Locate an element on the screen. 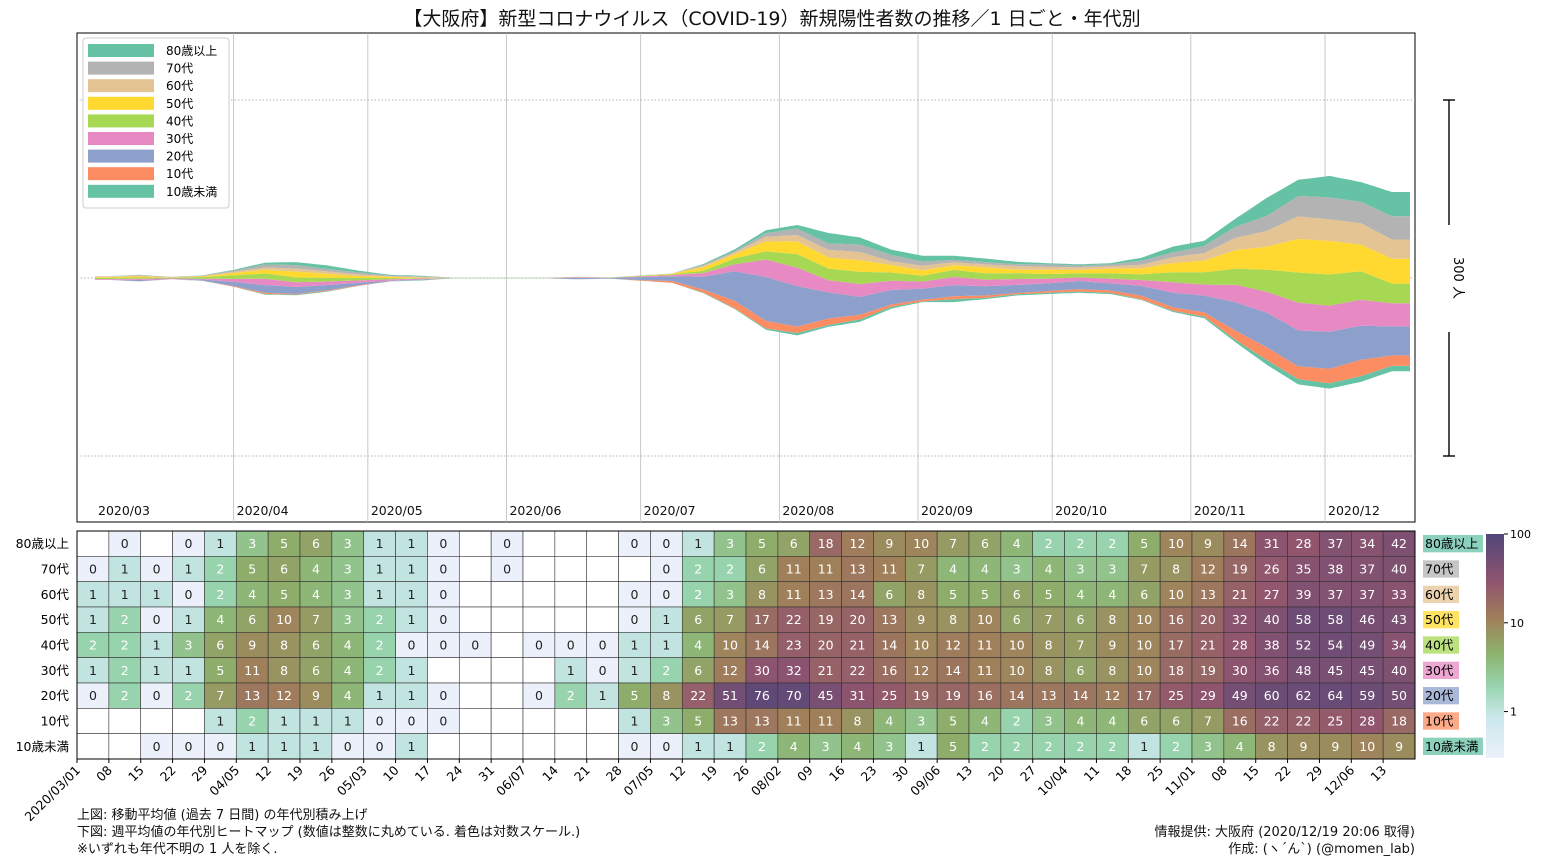 The width and height of the screenshot is (1544, 868). heat-cell-value: 51 is located at coordinates (730, 695).